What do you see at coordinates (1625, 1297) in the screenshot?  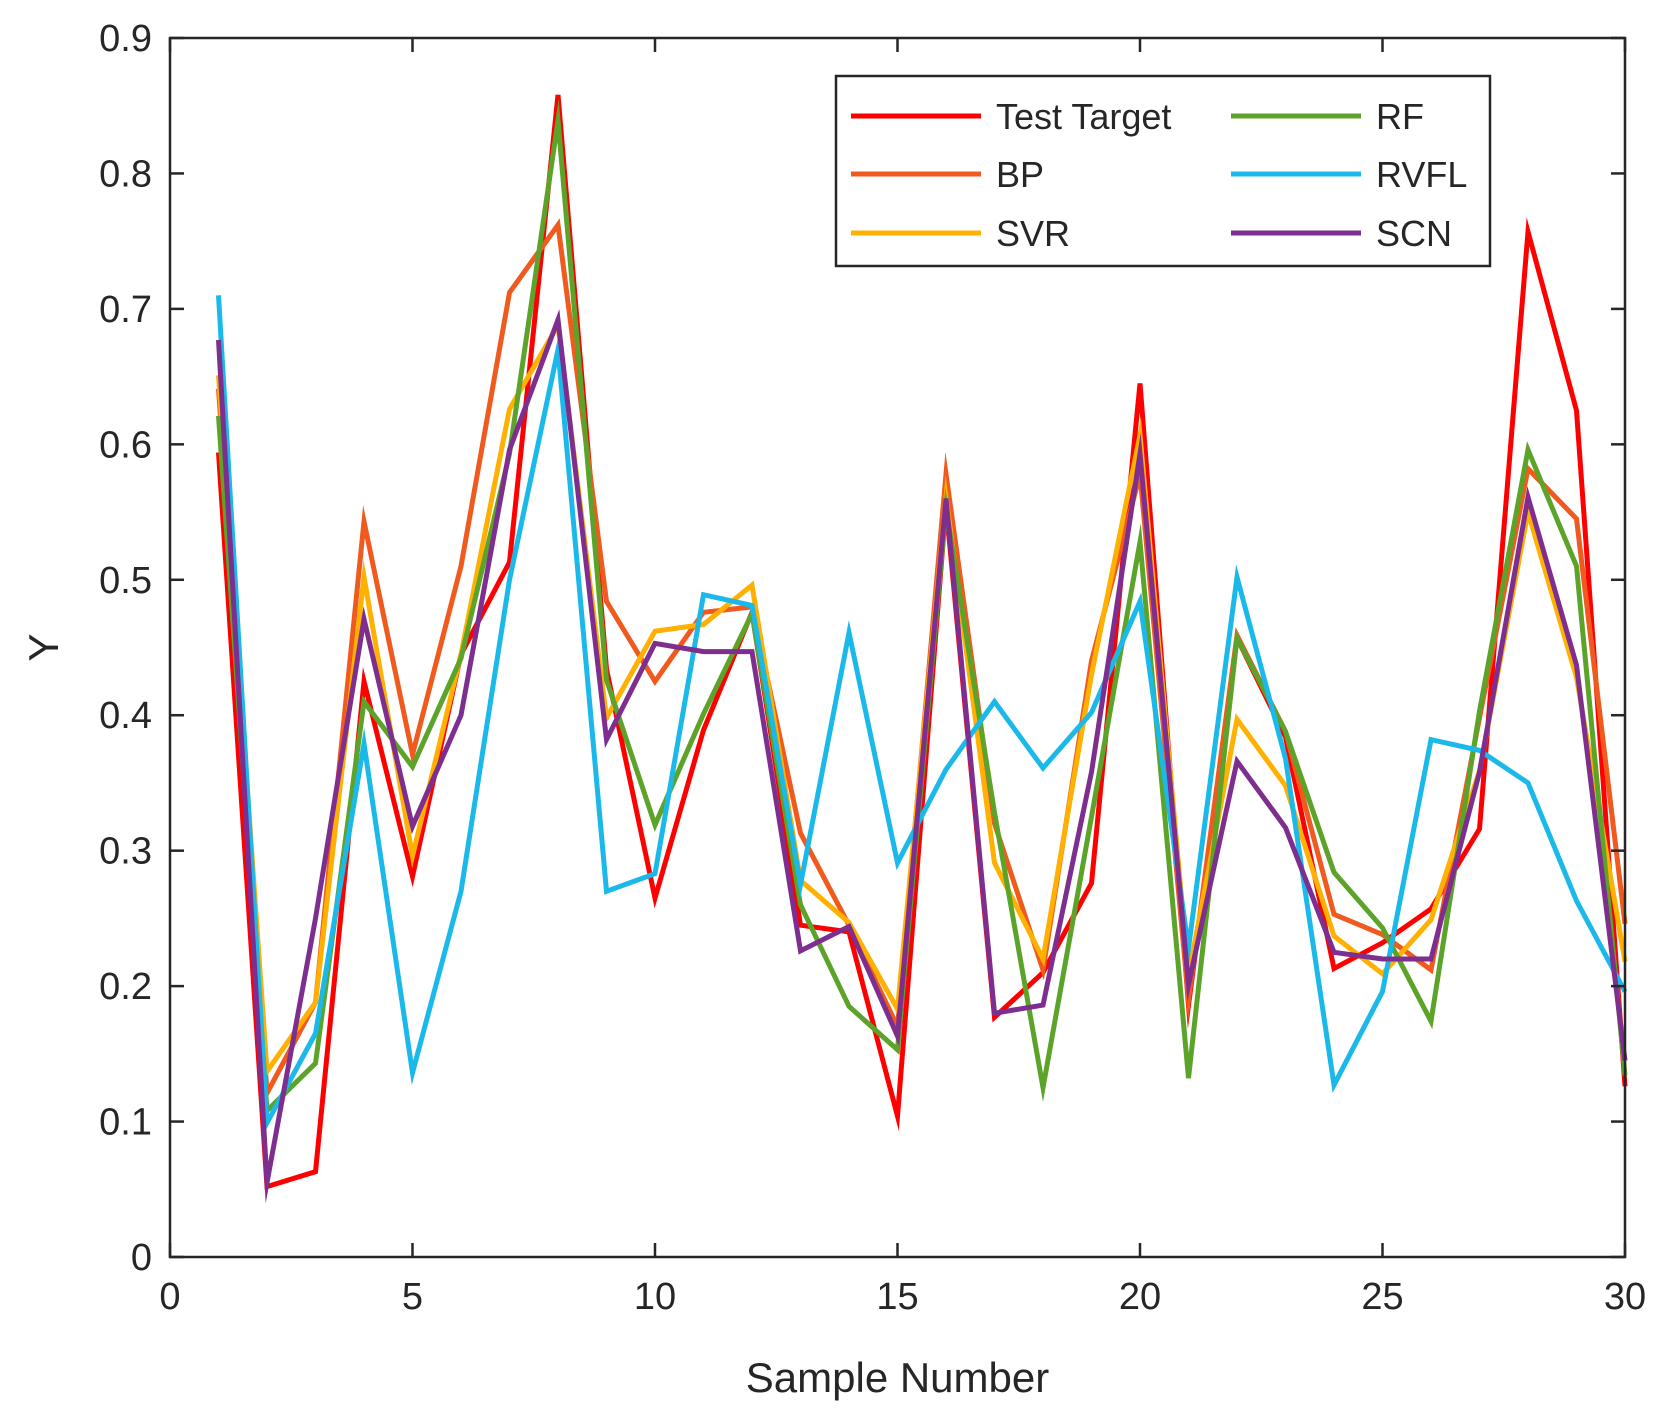 I see `x-tick-label: 30` at bounding box center [1625, 1297].